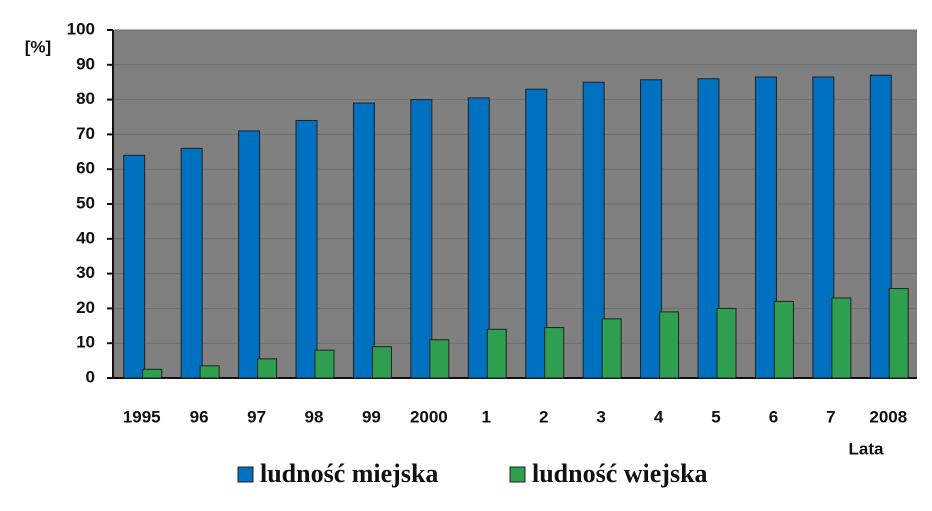 This screenshot has width=932, height=511. What do you see at coordinates (349, 473) in the screenshot?
I see `legend-label: ludność miejska` at bounding box center [349, 473].